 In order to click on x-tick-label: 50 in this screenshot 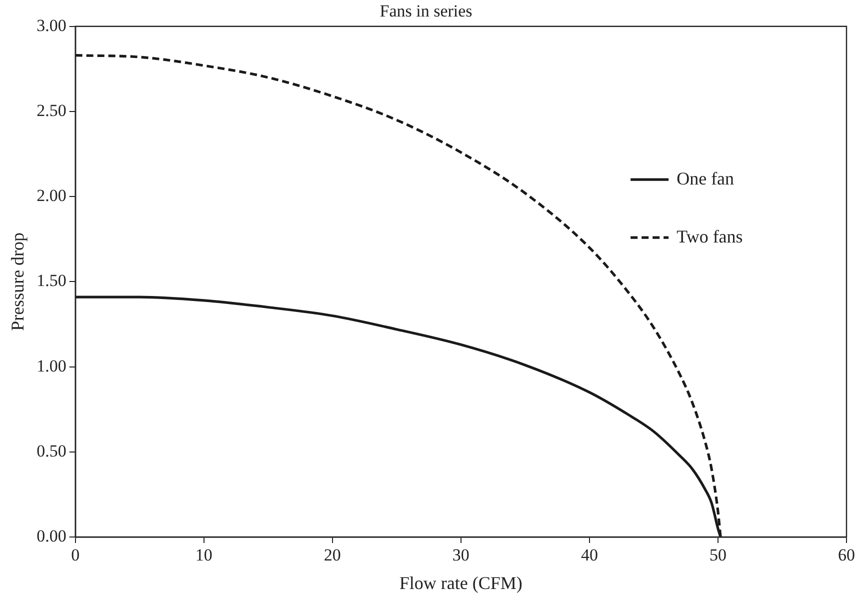, I will do `click(717, 555)`.